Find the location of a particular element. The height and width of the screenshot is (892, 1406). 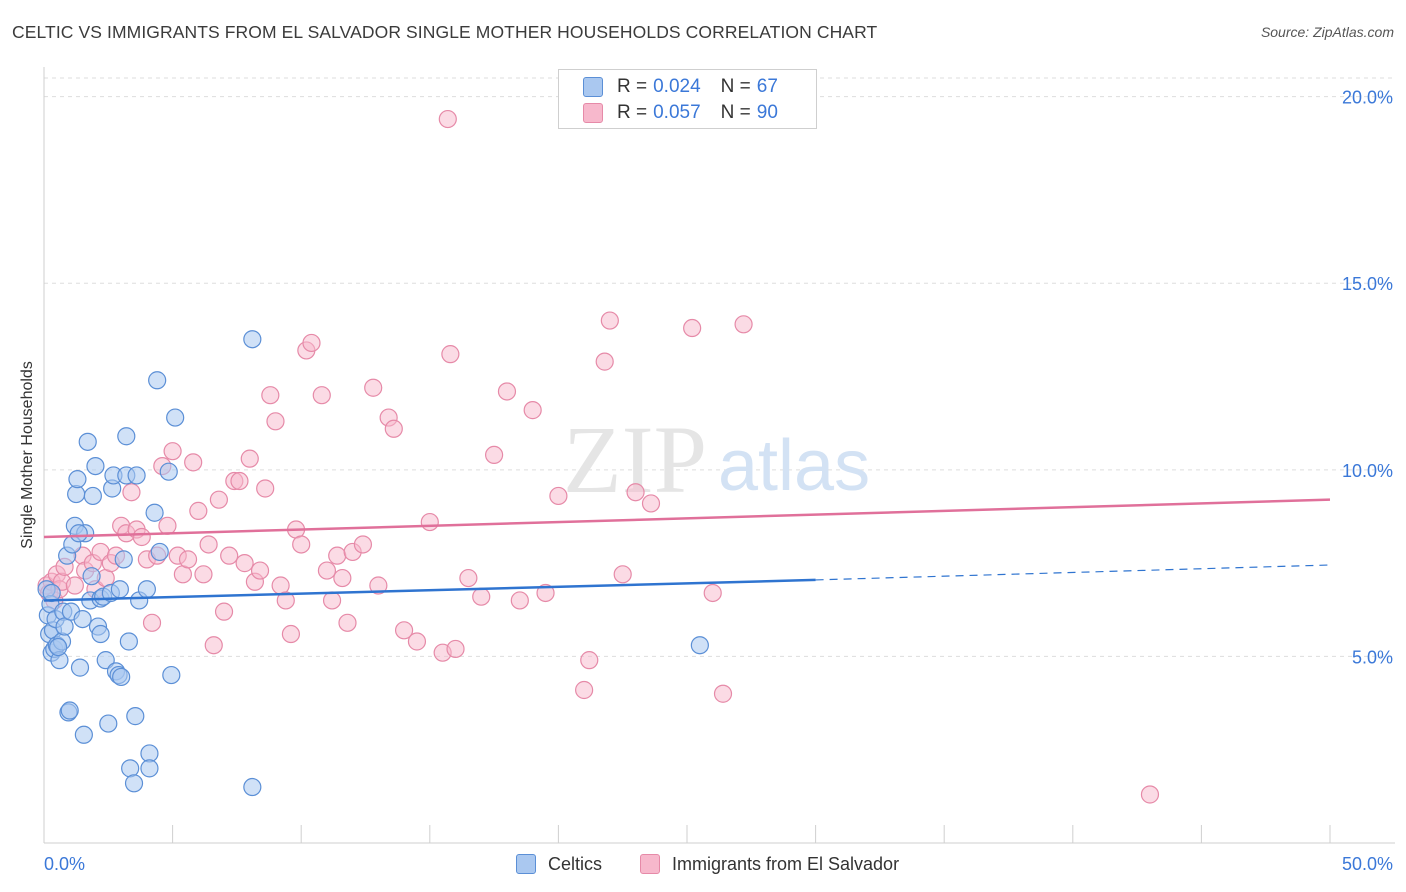

bottom-legend-salvador-label: Immigrants from El Salvador is located at coordinates (786, 863).